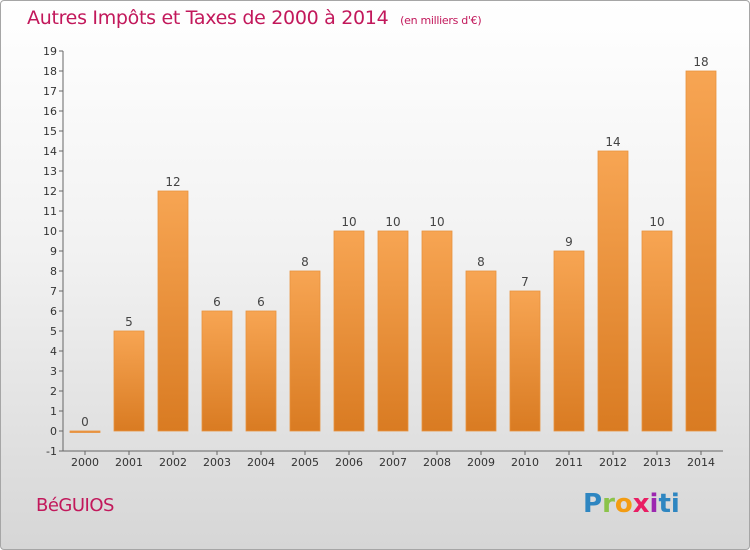 The width and height of the screenshot is (750, 550). What do you see at coordinates (53, 311) in the screenshot?
I see `y-tick-label: 6` at bounding box center [53, 311].